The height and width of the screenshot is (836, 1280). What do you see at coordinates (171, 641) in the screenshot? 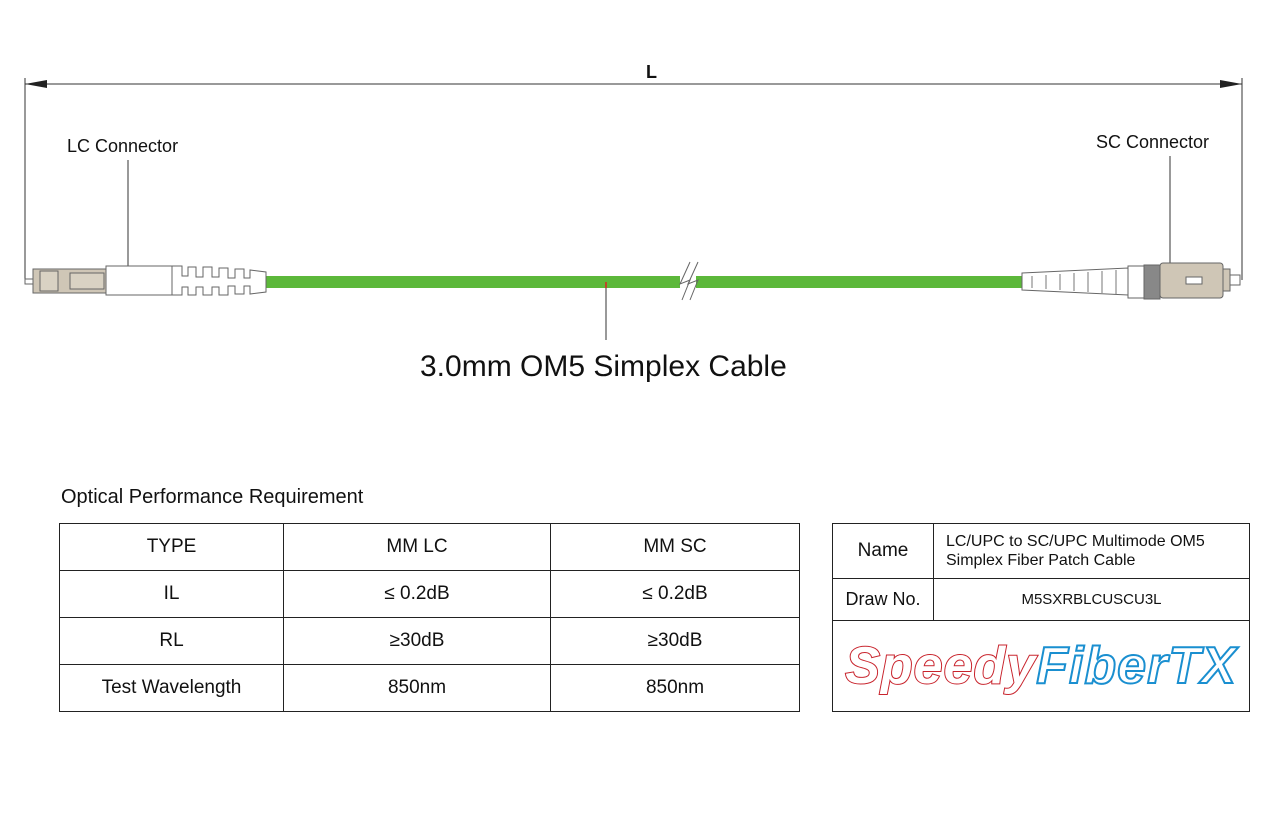
I see `cell: RL` at bounding box center [171, 641].